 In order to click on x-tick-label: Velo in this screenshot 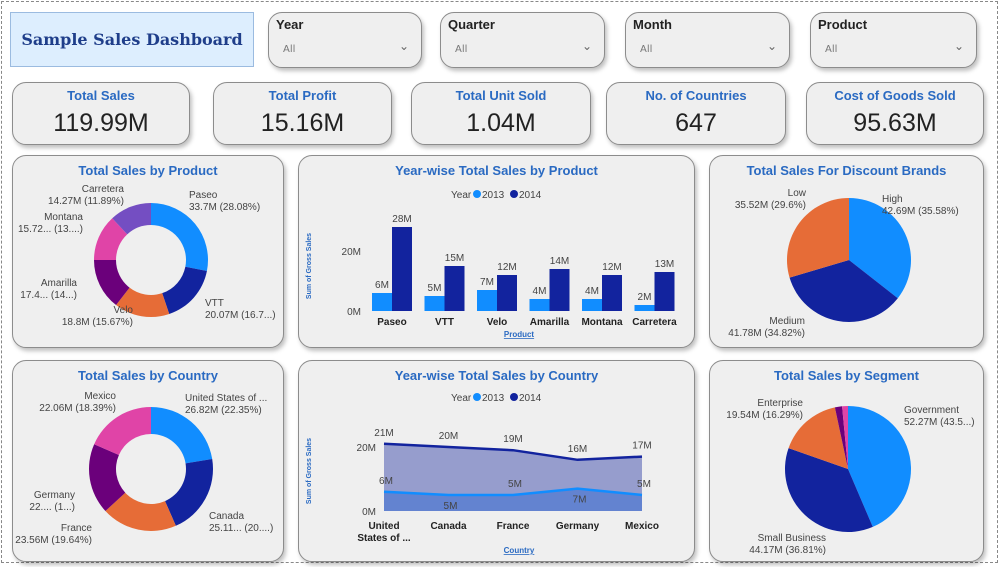, I will do `click(497, 322)`.